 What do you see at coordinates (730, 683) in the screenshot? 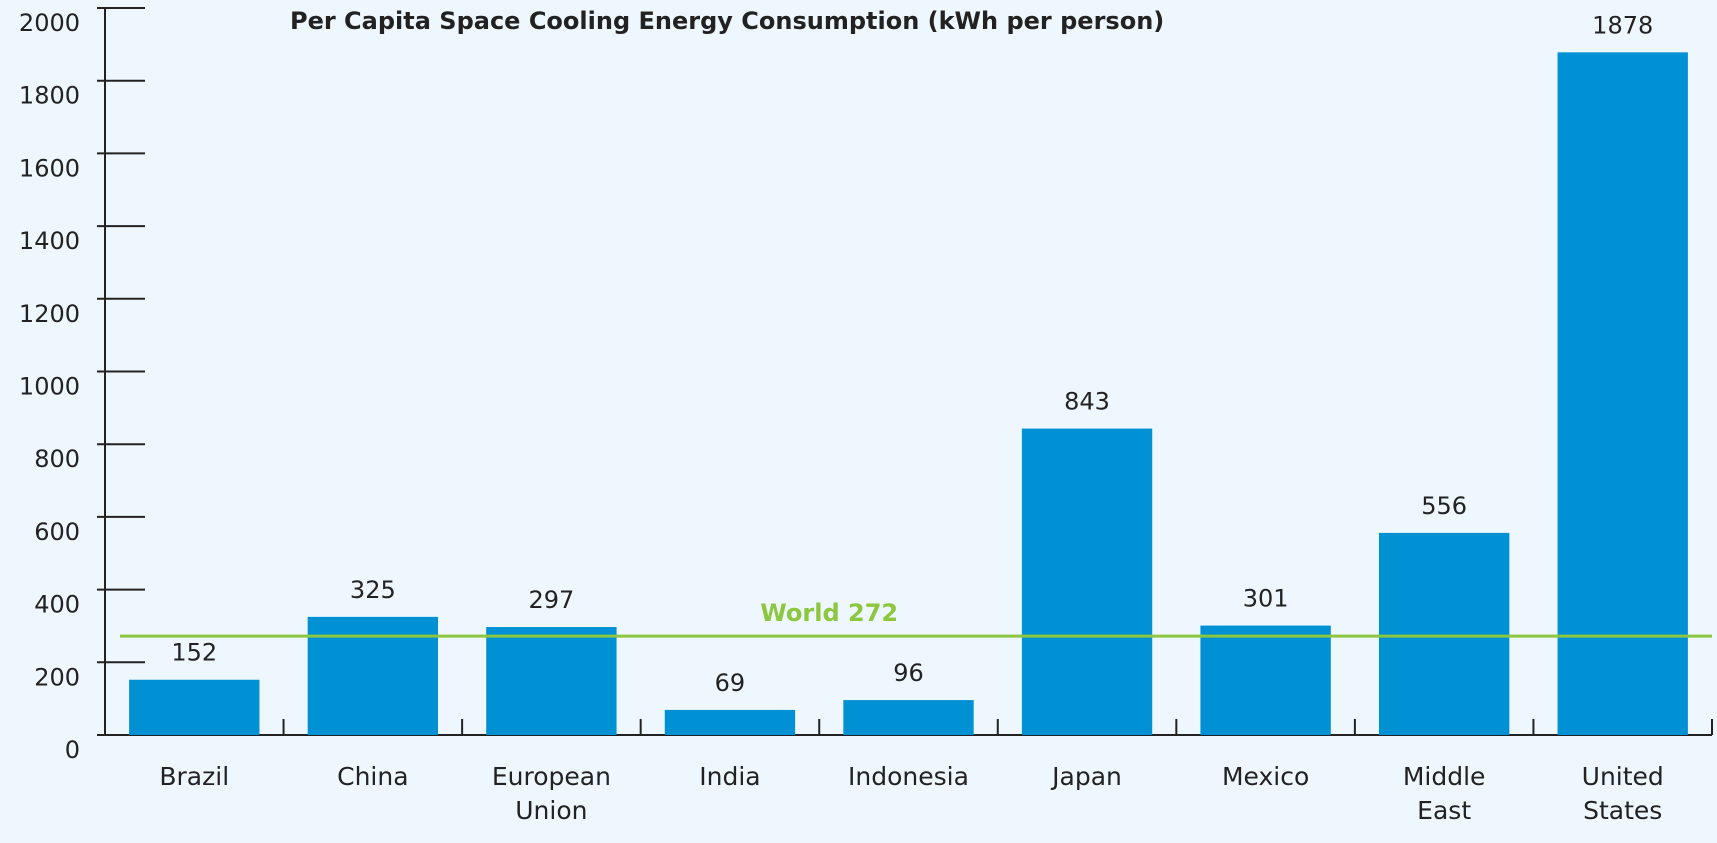
I see `value-label: 69` at bounding box center [730, 683].